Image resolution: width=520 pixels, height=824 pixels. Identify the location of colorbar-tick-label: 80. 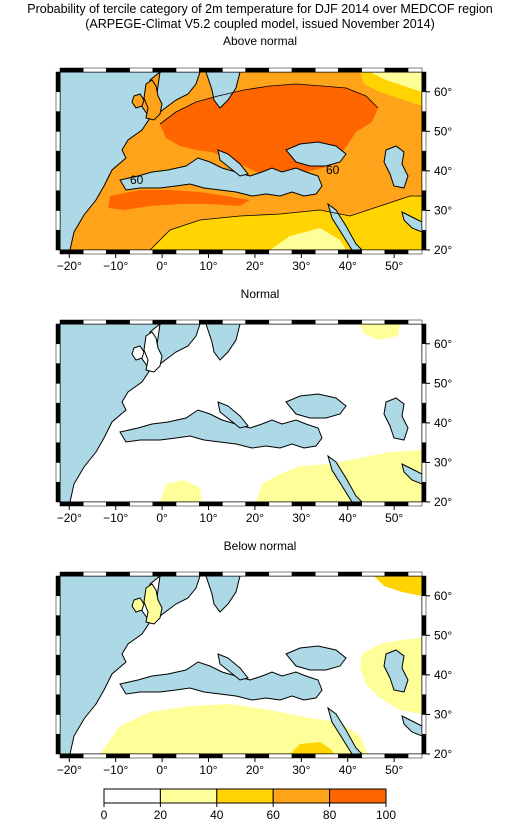
(330, 815).